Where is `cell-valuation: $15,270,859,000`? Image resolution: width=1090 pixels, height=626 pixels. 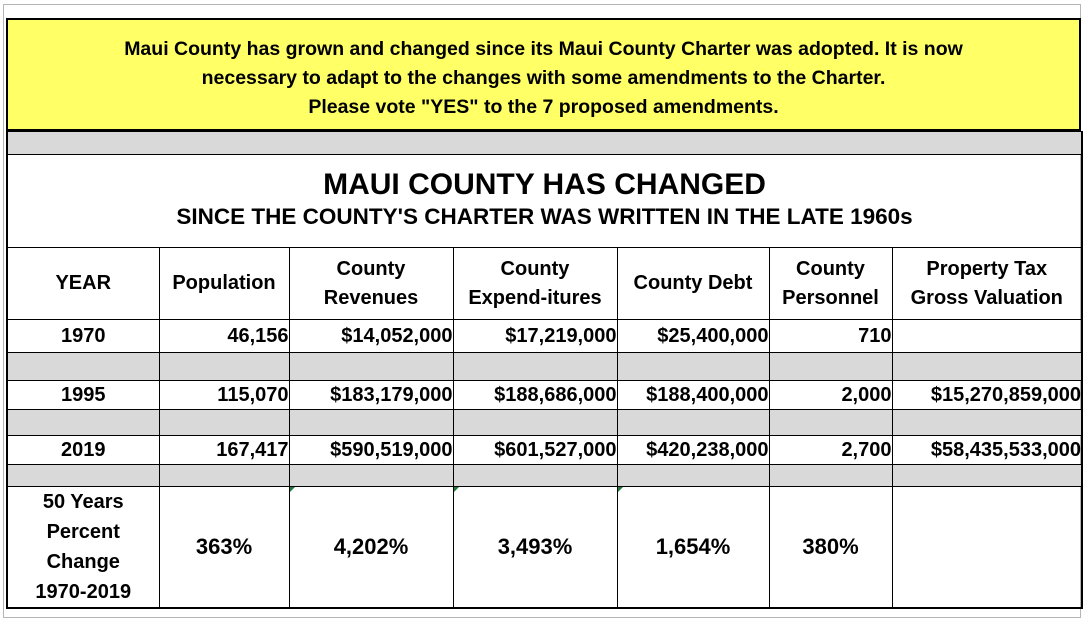 cell-valuation: $15,270,859,000 is located at coordinates (987, 395).